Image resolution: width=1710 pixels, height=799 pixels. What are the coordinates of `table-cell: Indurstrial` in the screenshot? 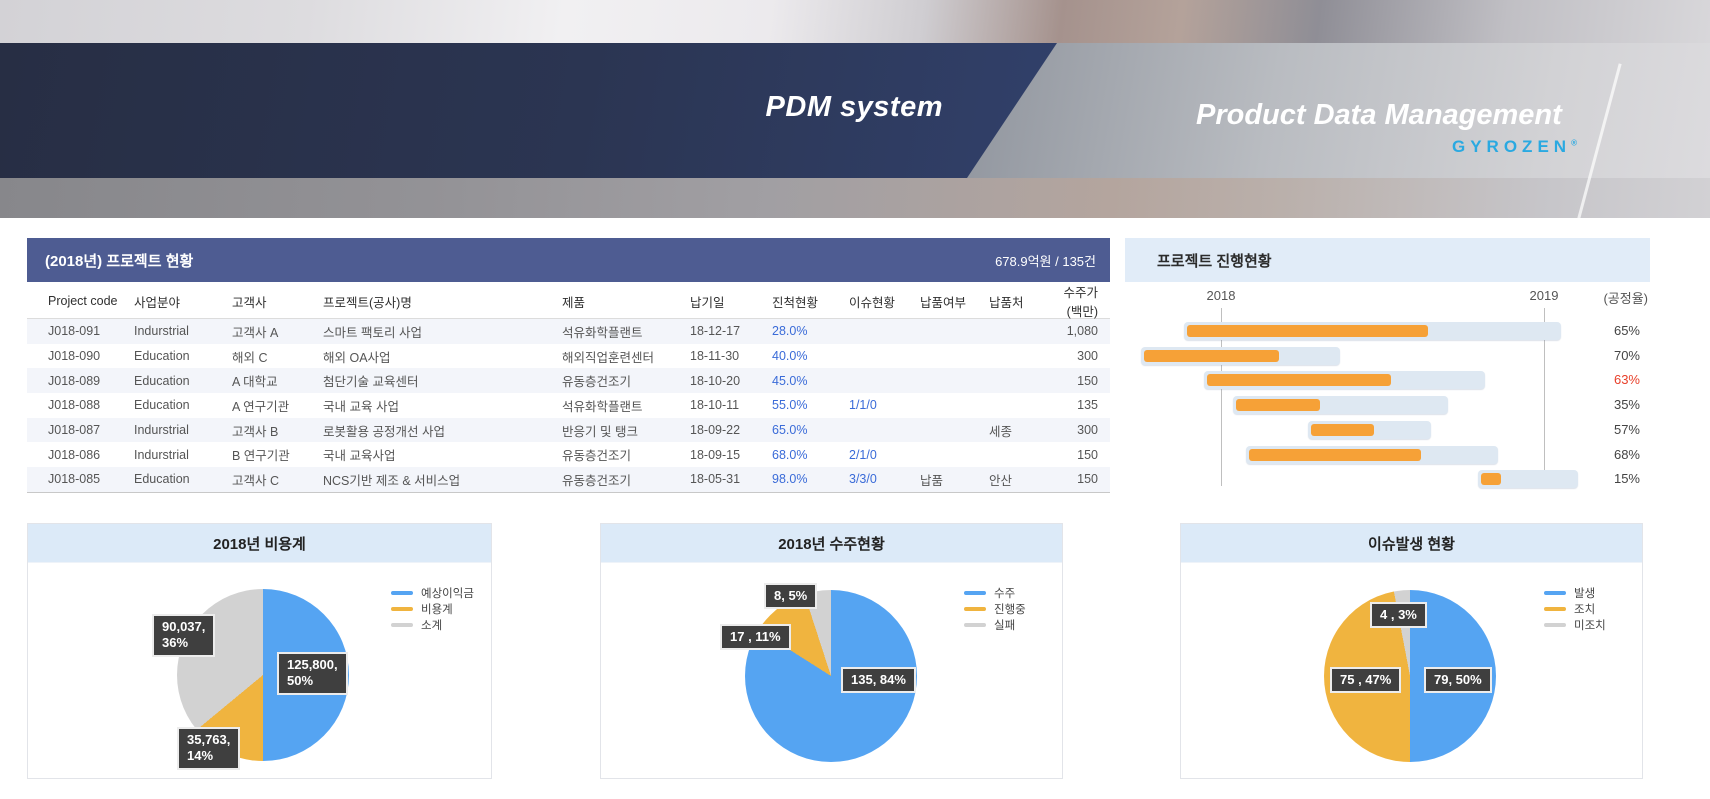 It's located at (161, 331).